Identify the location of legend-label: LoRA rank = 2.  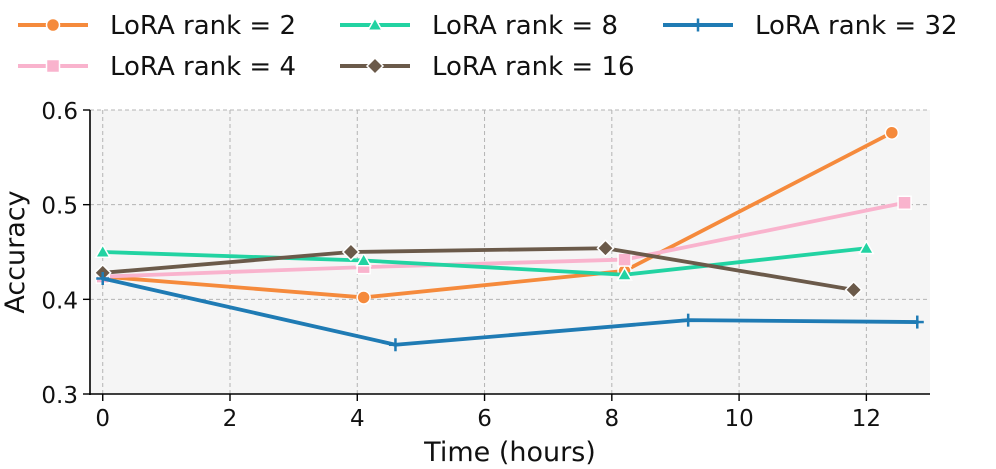
(203, 26).